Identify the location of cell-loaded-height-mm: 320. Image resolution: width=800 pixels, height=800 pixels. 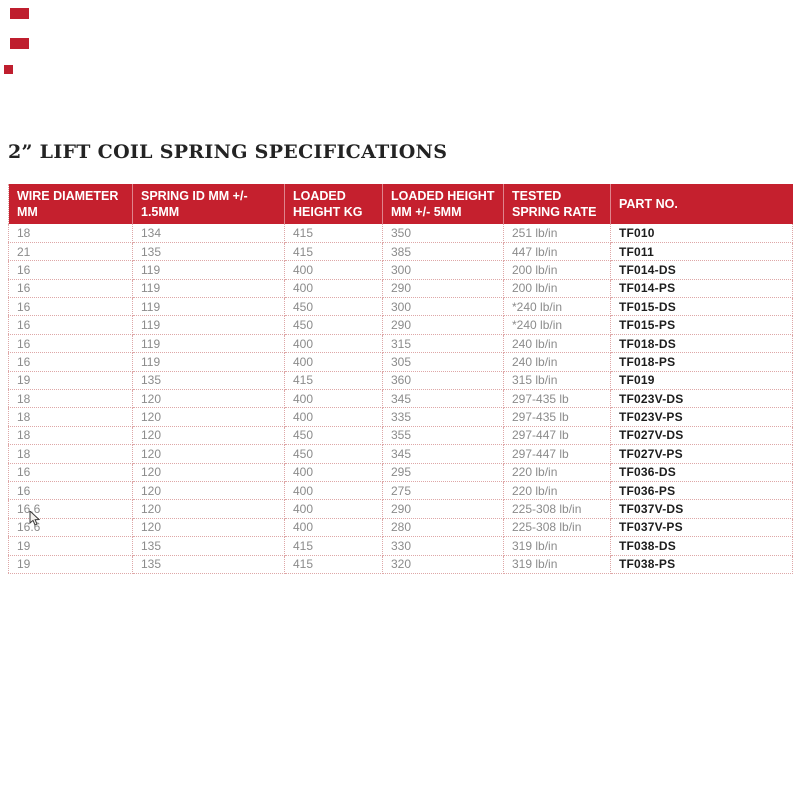
(443, 564).